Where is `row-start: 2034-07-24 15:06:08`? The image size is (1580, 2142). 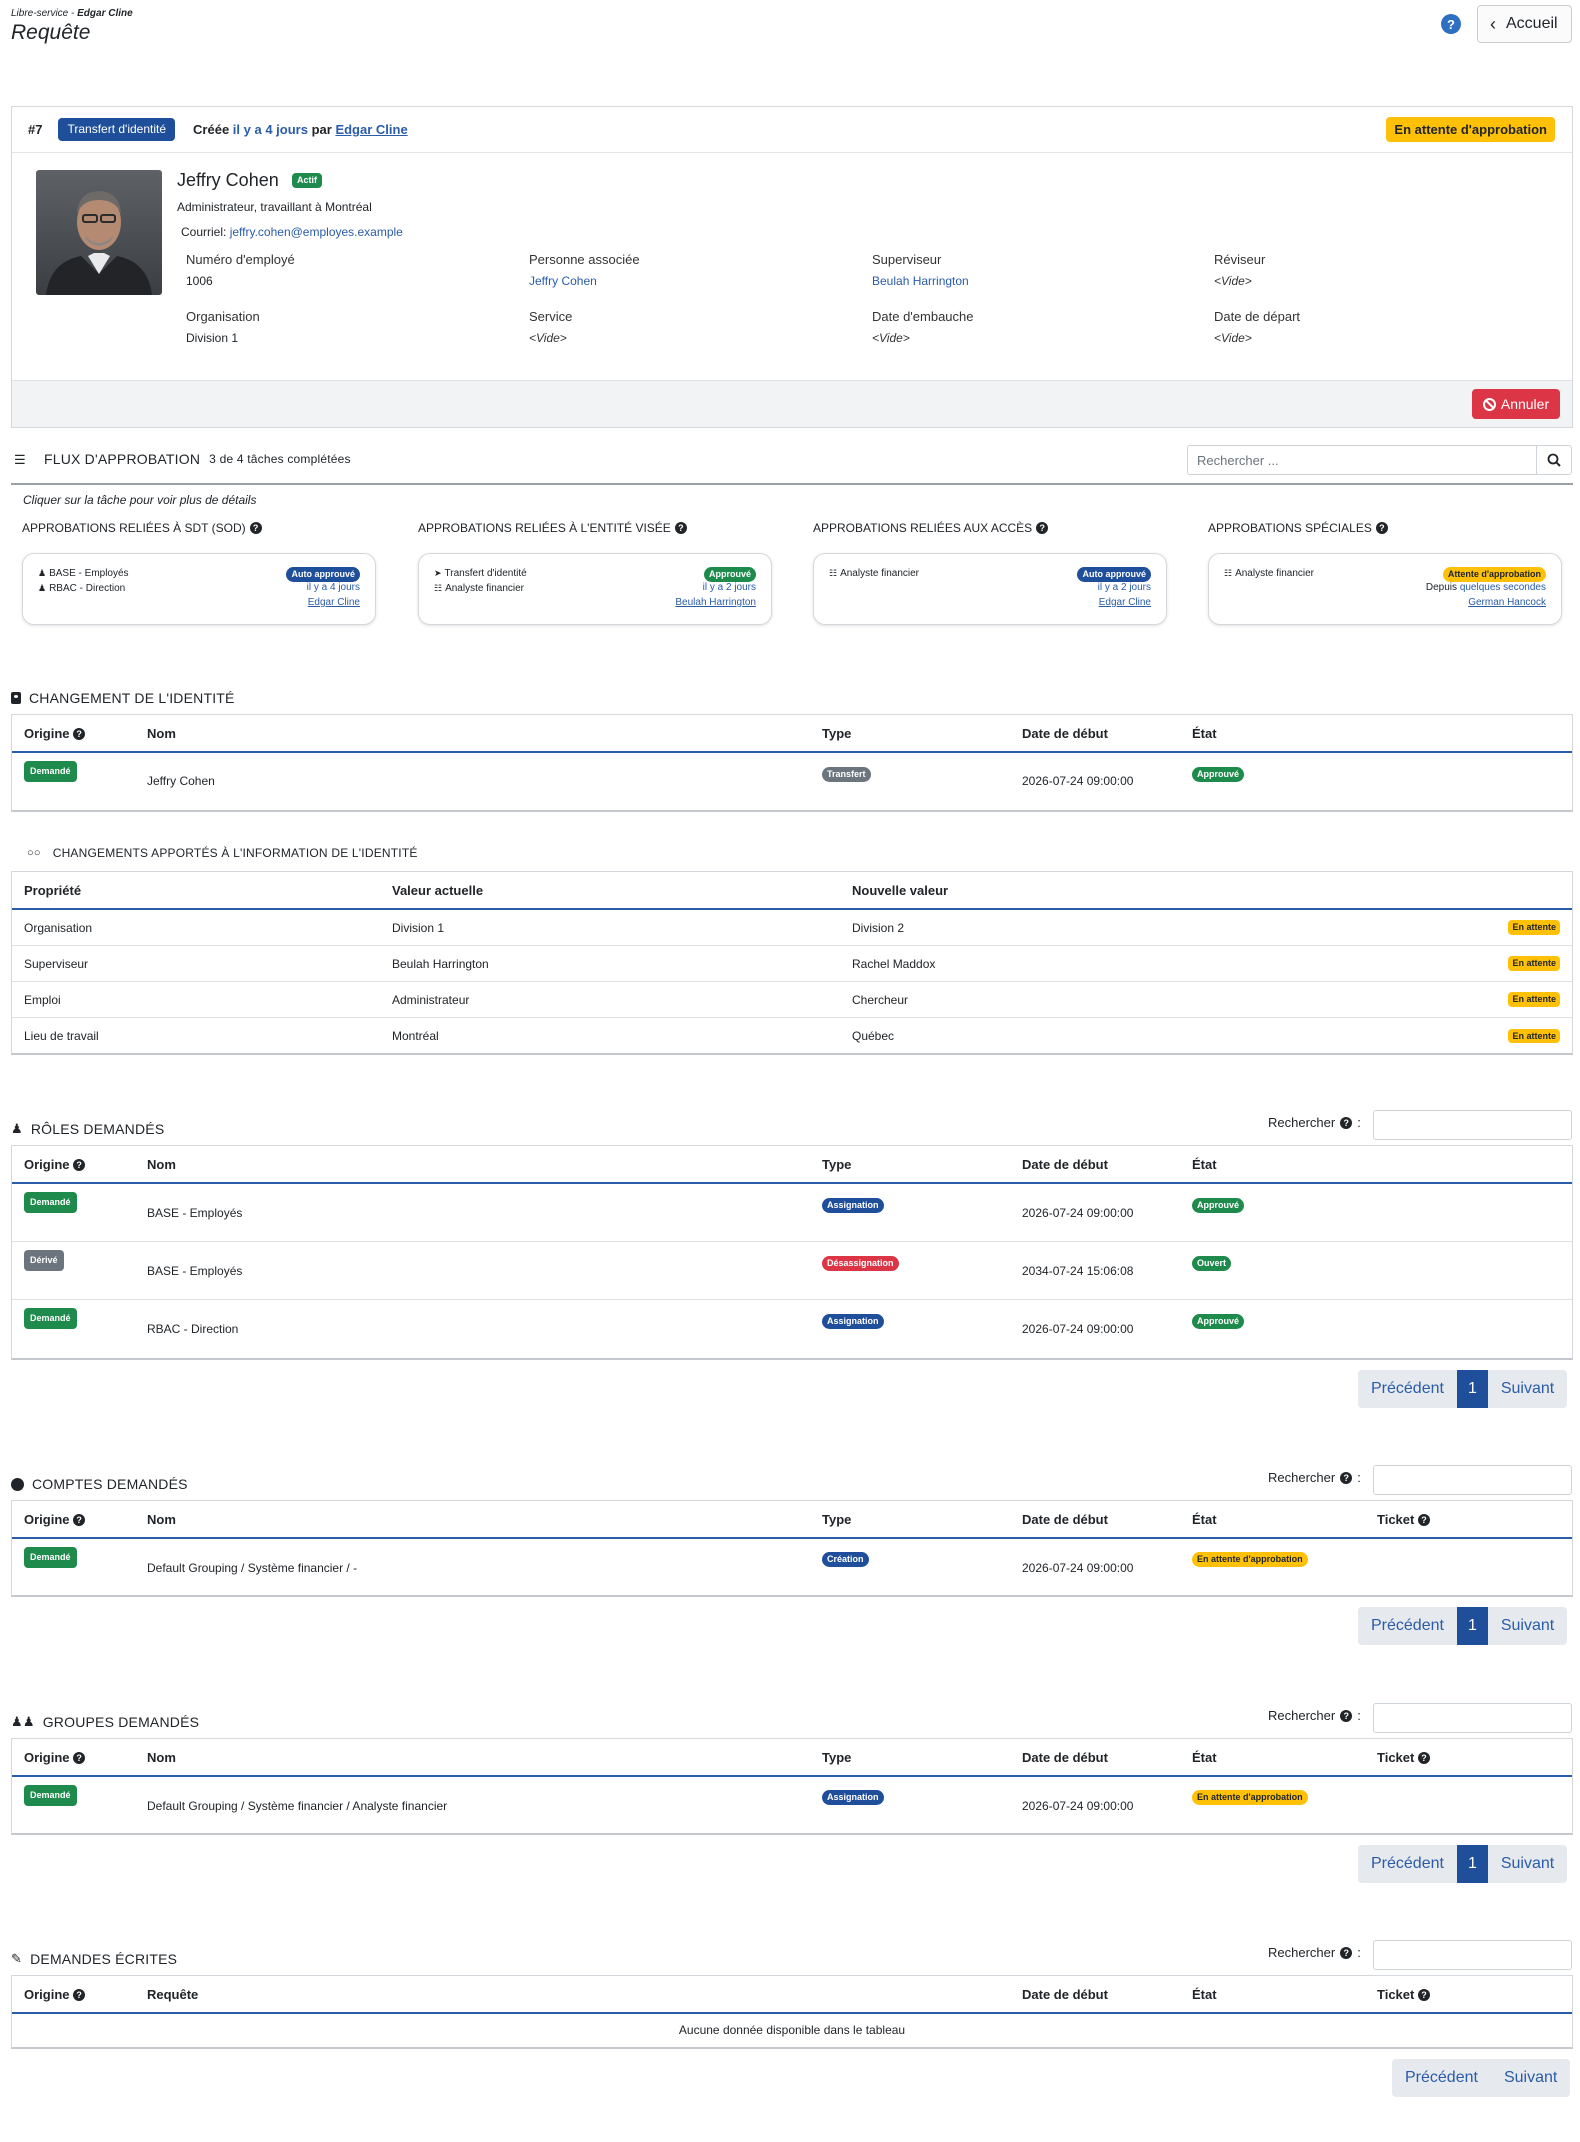
row-start: 2034-07-24 15:06:08 is located at coordinates (1078, 1271).